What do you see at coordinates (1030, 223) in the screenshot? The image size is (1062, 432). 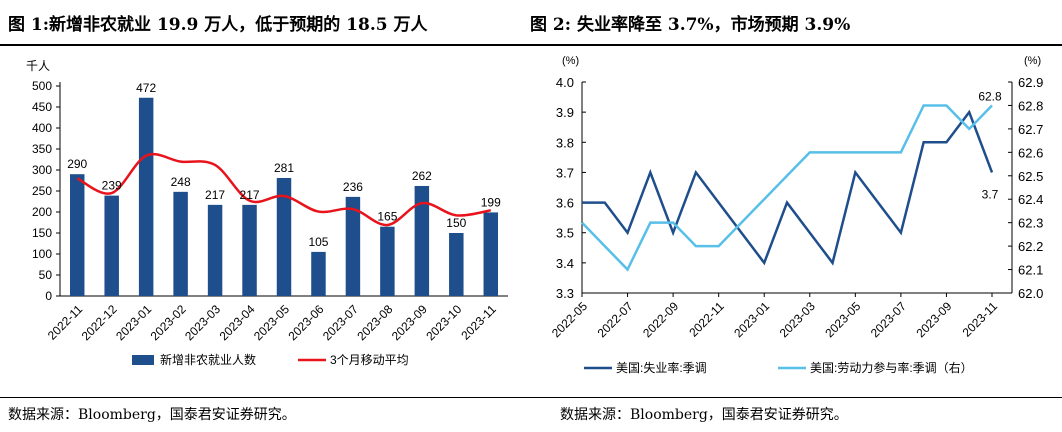 I see `right-tick-label-3: 62.3` at bounding box center [1030, 223].